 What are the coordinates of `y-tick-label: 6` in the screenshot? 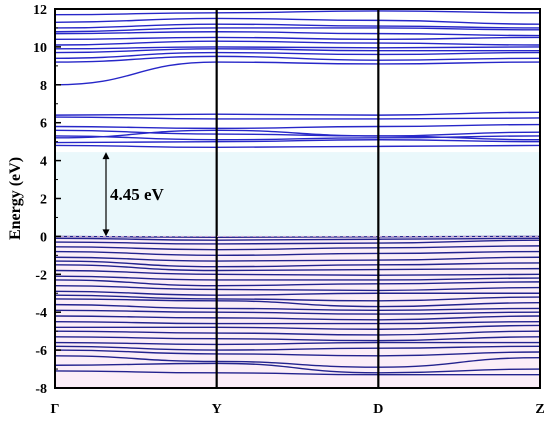 It's located at (43, 124).